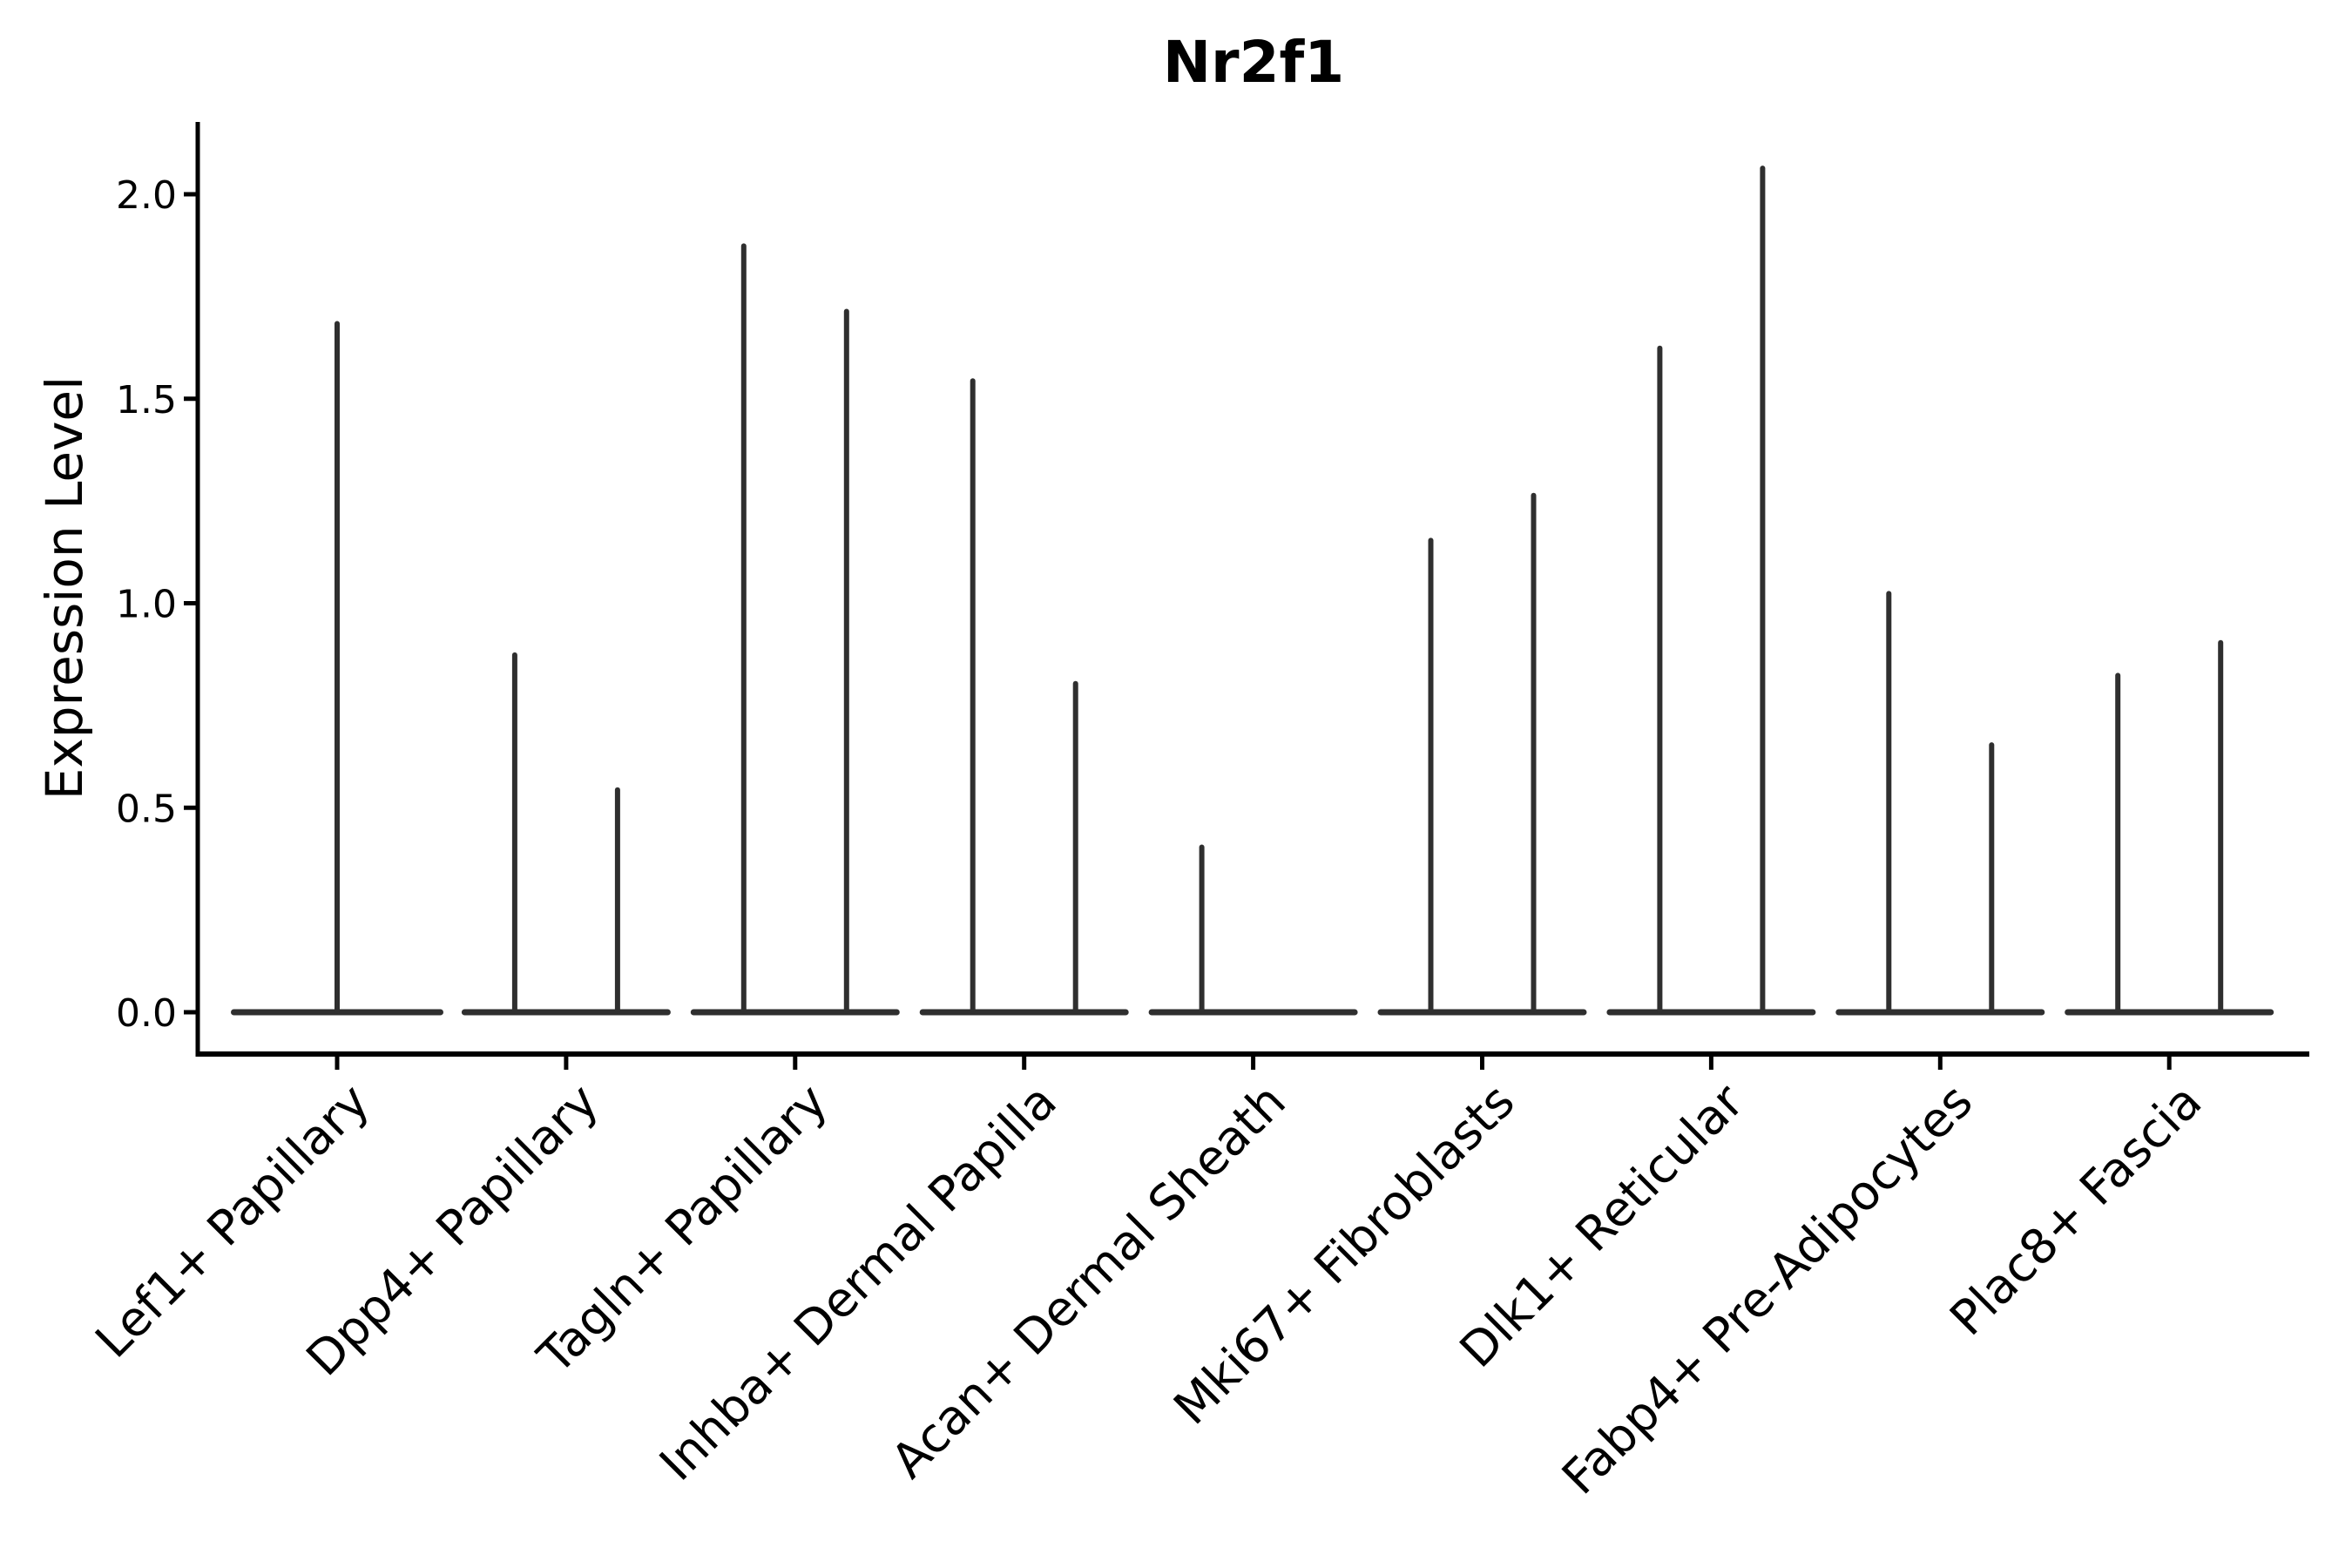  Describe the element at coordinates (1088, 1281) in the screenshot. I see `x-category-label: Acan+ Dermal Sheath` at that location.